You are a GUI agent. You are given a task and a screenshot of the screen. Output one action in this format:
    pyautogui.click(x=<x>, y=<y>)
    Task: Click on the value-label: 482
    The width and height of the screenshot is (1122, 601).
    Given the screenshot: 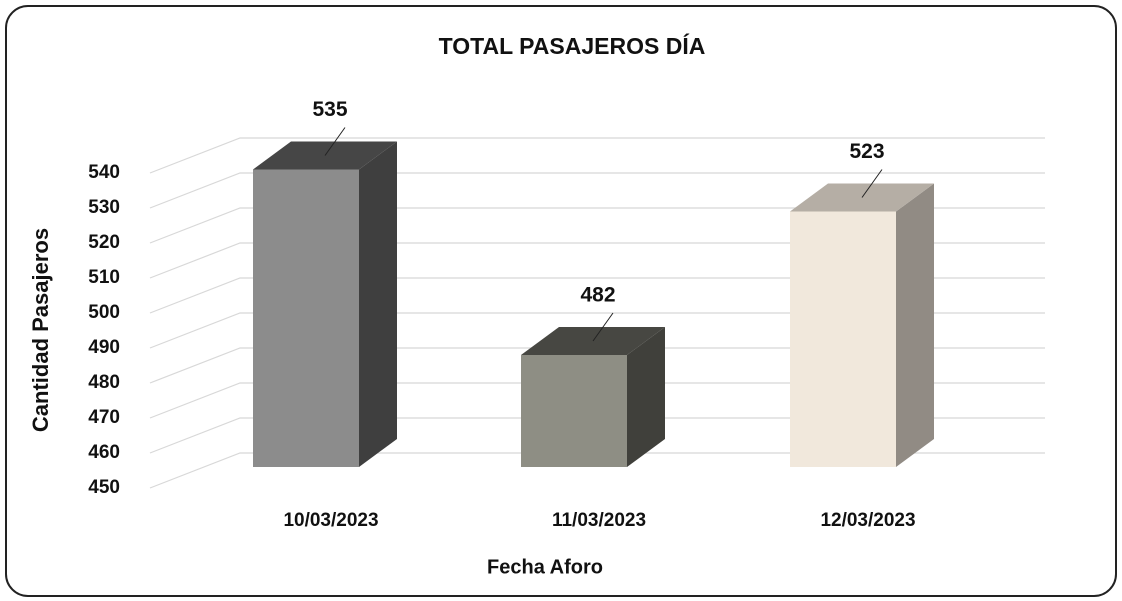 What is the action you would take?
    pyautogui.click(x=597, y=295)
    